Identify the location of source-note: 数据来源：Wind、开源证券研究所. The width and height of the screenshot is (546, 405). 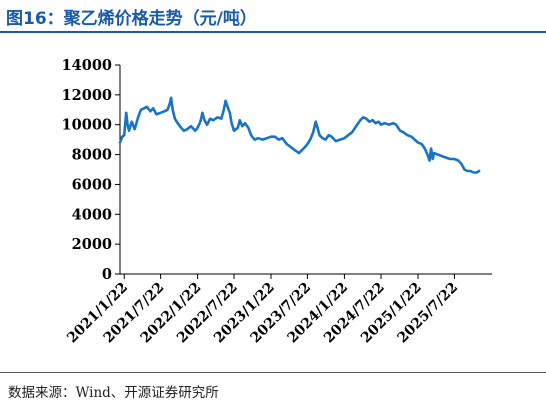
(113, 393).